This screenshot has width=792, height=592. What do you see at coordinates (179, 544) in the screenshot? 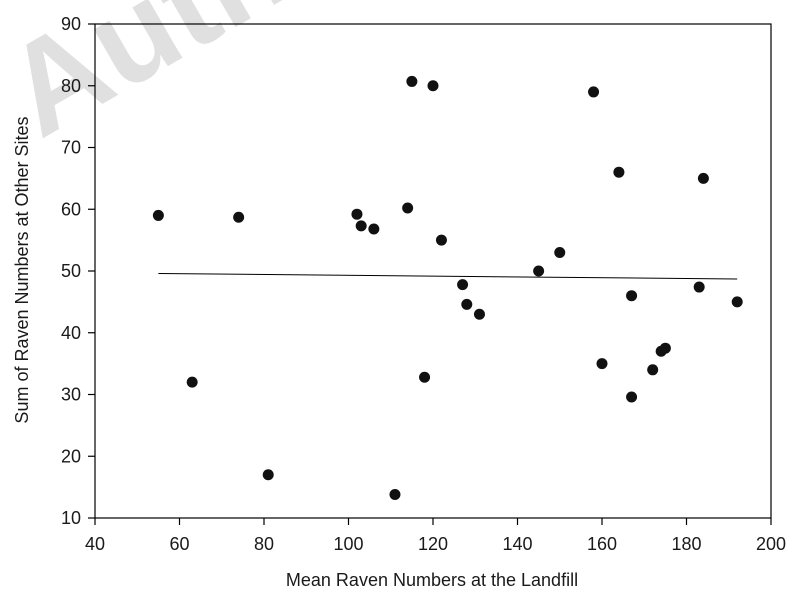
I see `x-tick-label: 60` at bounding box center [179, 544].